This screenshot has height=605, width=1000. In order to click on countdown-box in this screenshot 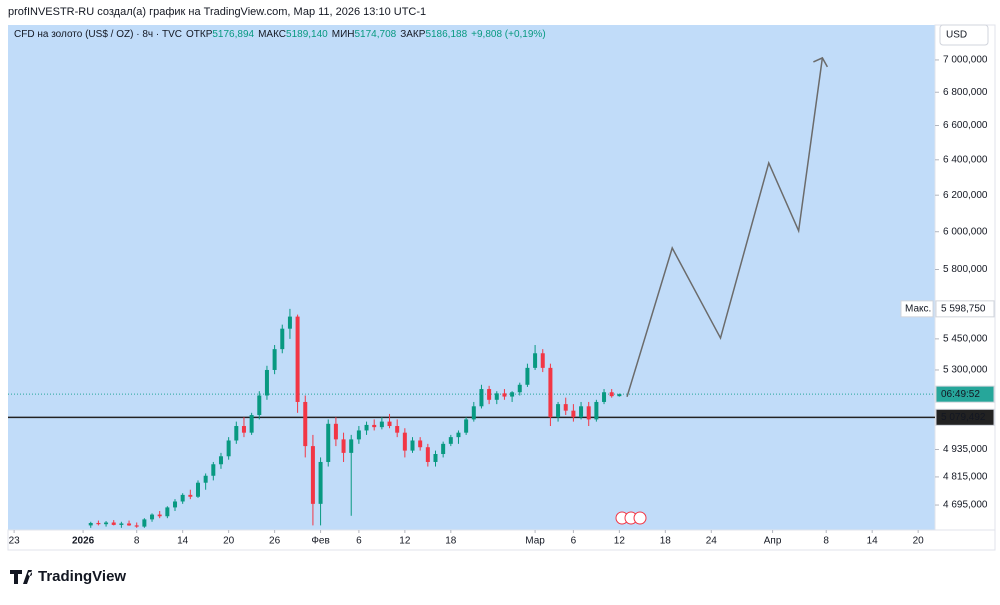, I will do `click(965, 394)`.